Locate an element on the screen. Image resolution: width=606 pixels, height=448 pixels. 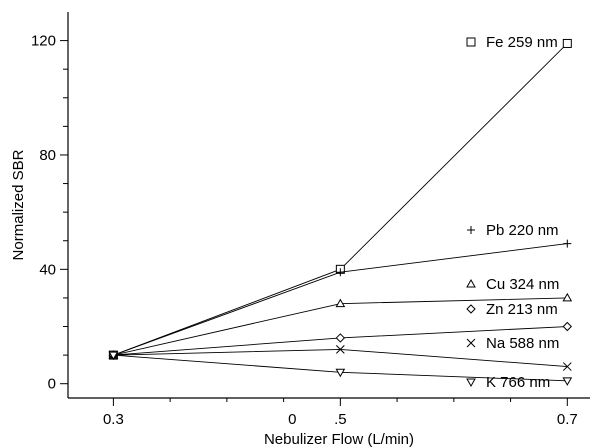
legend-entry: Fe 259 nm is located at coordinates (512, 42).